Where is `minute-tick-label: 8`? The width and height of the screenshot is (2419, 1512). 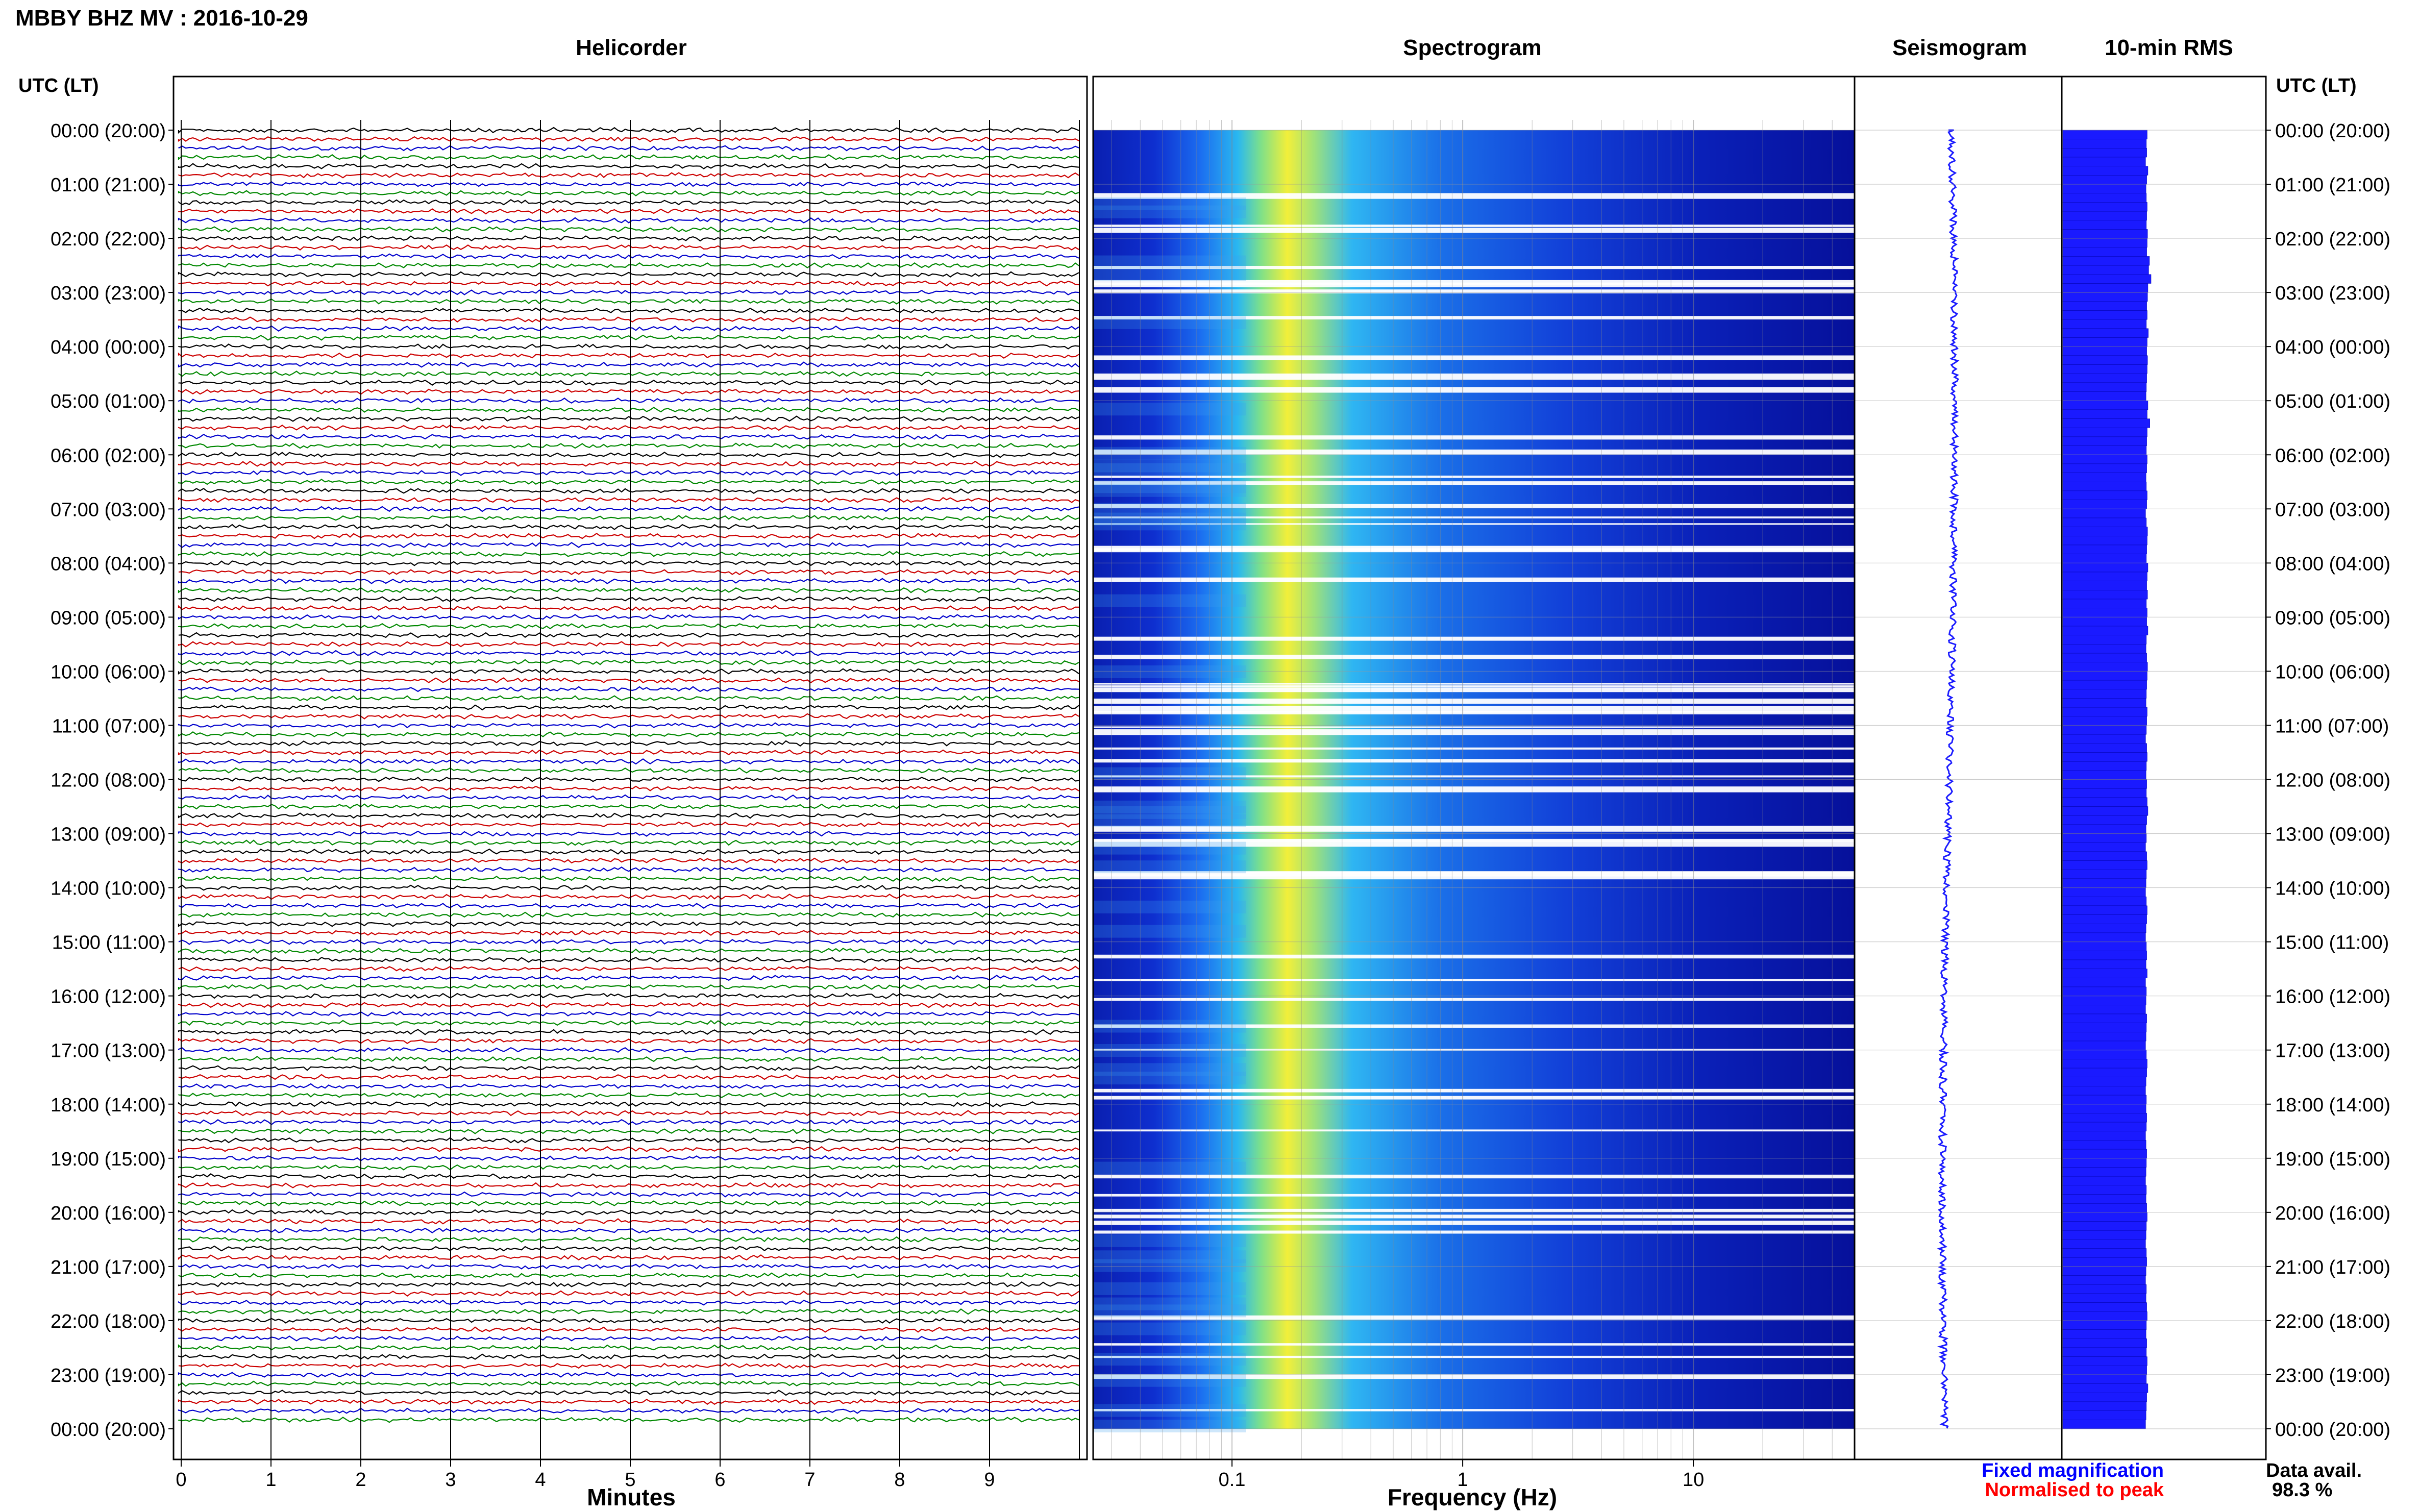
minute-tick-label: 8 is located at coordinates (899, 1480).